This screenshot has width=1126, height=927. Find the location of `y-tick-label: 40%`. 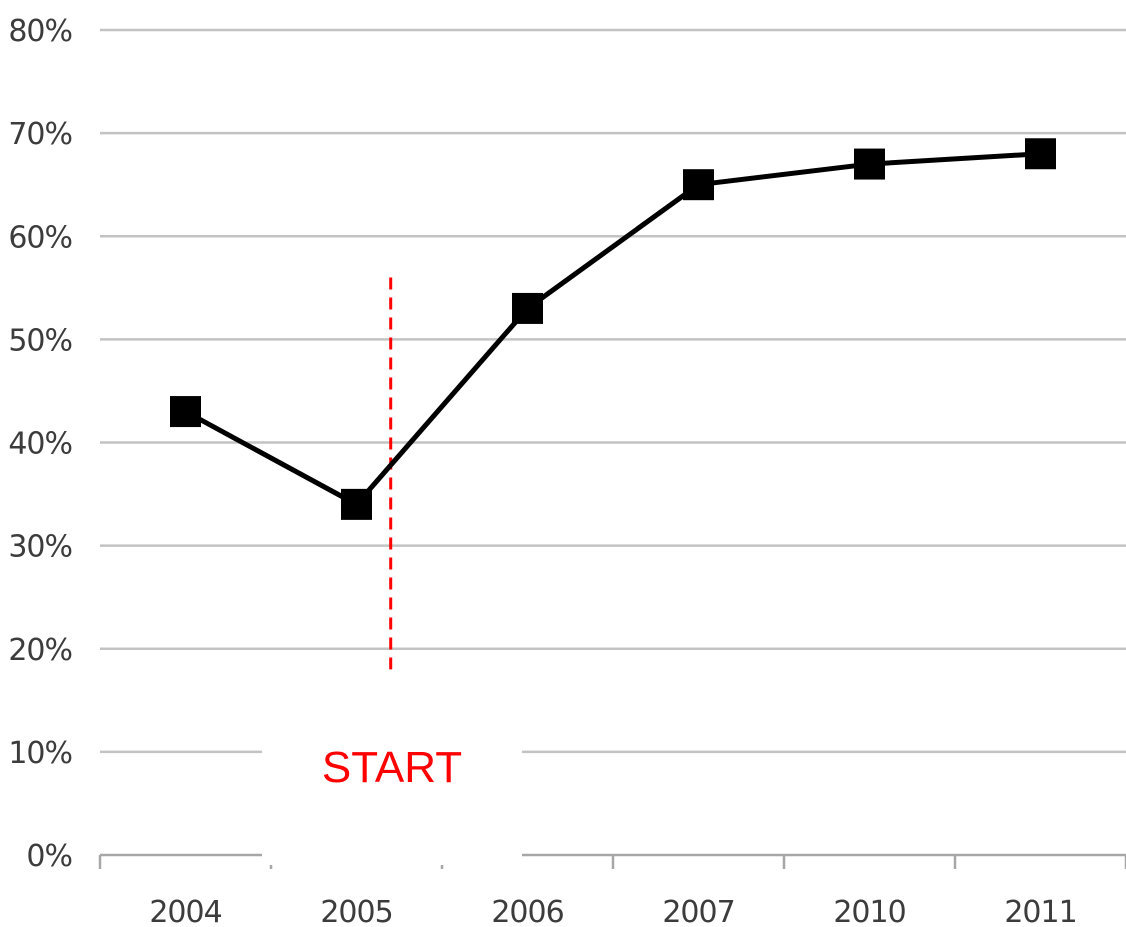

y-tick-label: 40% is located at coordinates (40, 444).